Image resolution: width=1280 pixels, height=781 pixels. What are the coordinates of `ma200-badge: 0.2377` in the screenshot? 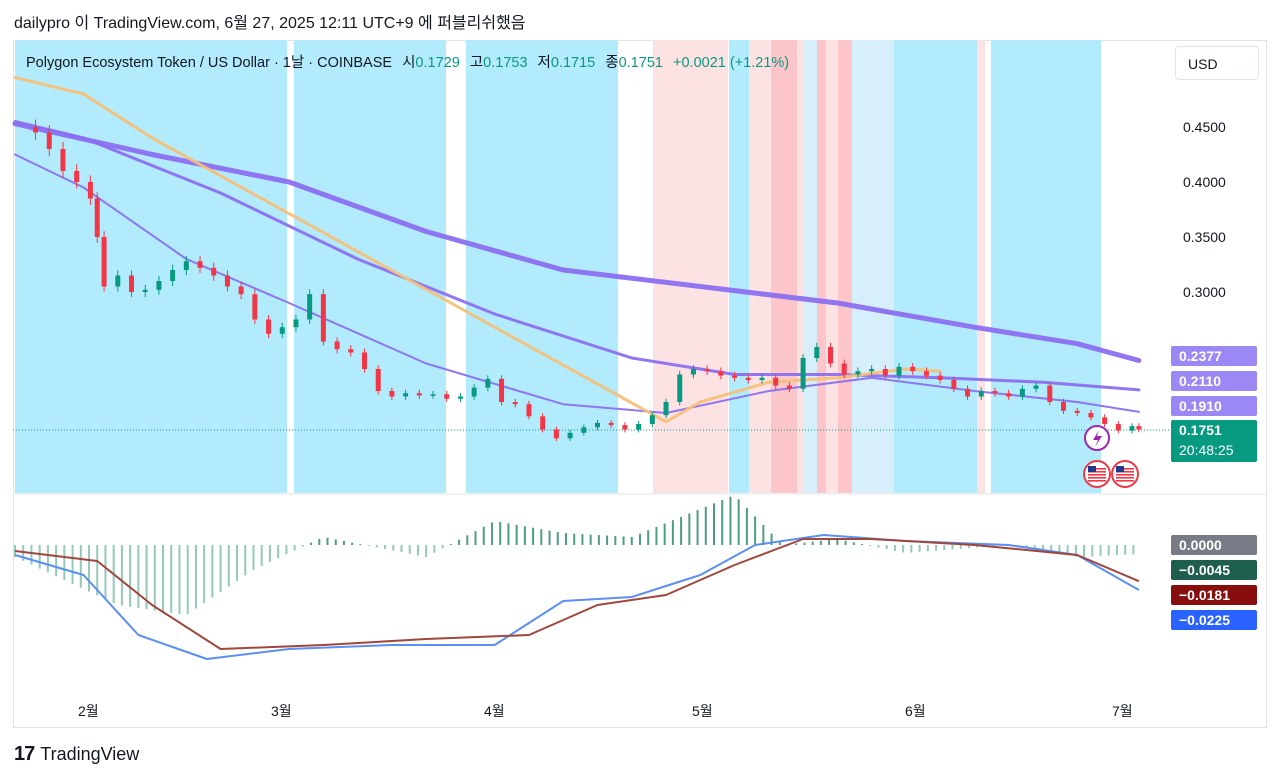 It's located at (1214, 356).